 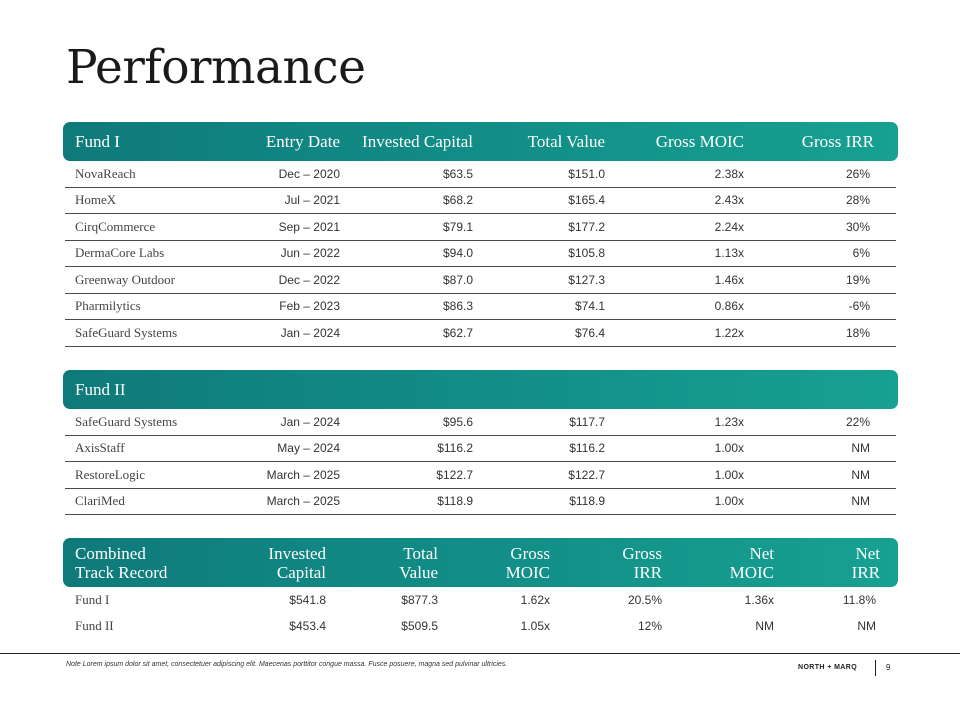 What do you see at coordinates (307, 600) in the screenshot?
I see `combined-row-cell: $541.8` at bounding box center [307, 600].